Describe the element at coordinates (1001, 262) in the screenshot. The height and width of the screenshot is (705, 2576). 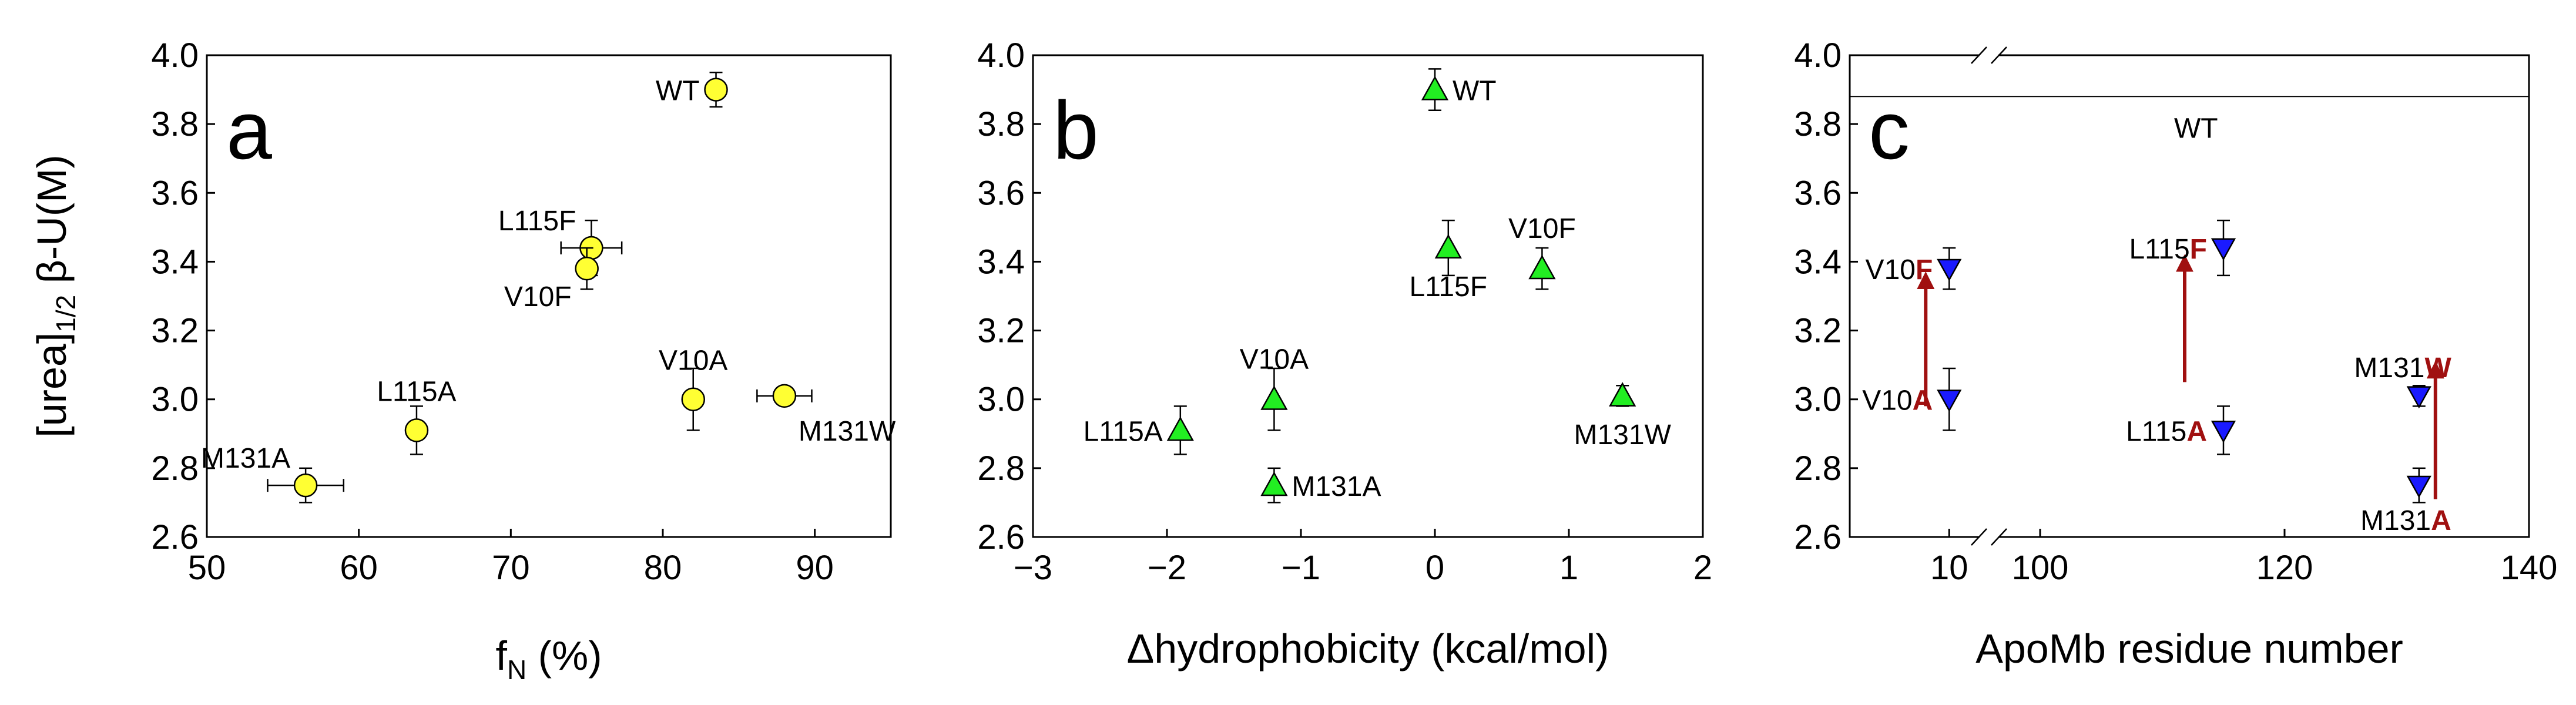
I see `y-tick-label: 3.4` at that location.